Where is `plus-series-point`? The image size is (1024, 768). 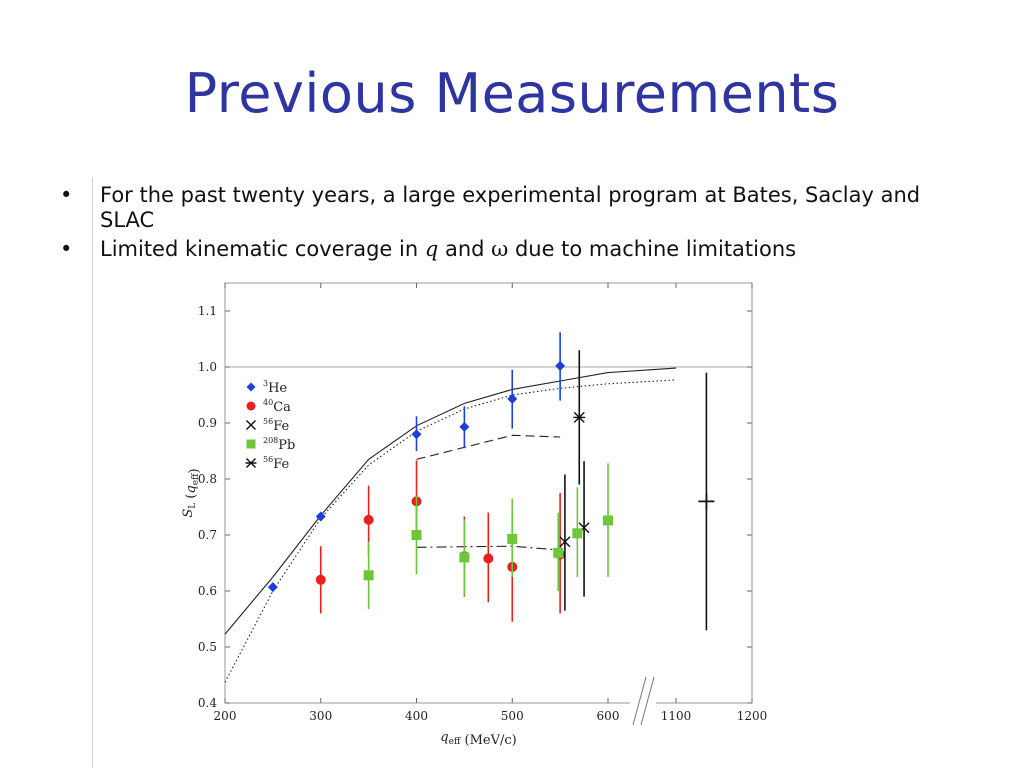 plus-series-point is located at coordinates (706, 501).